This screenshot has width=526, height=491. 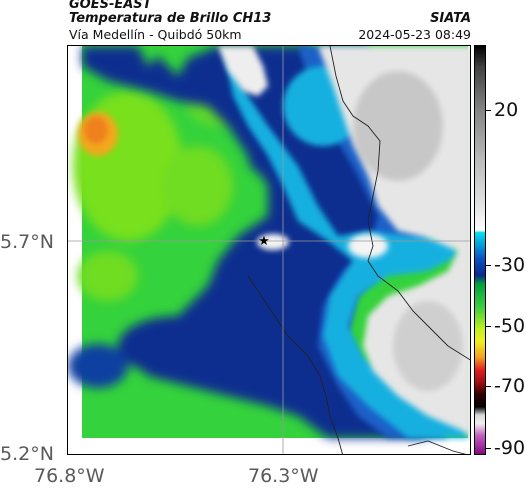 I want to click on datetime-label: 2024-05-23 08:49, so click(x=414, y=34).